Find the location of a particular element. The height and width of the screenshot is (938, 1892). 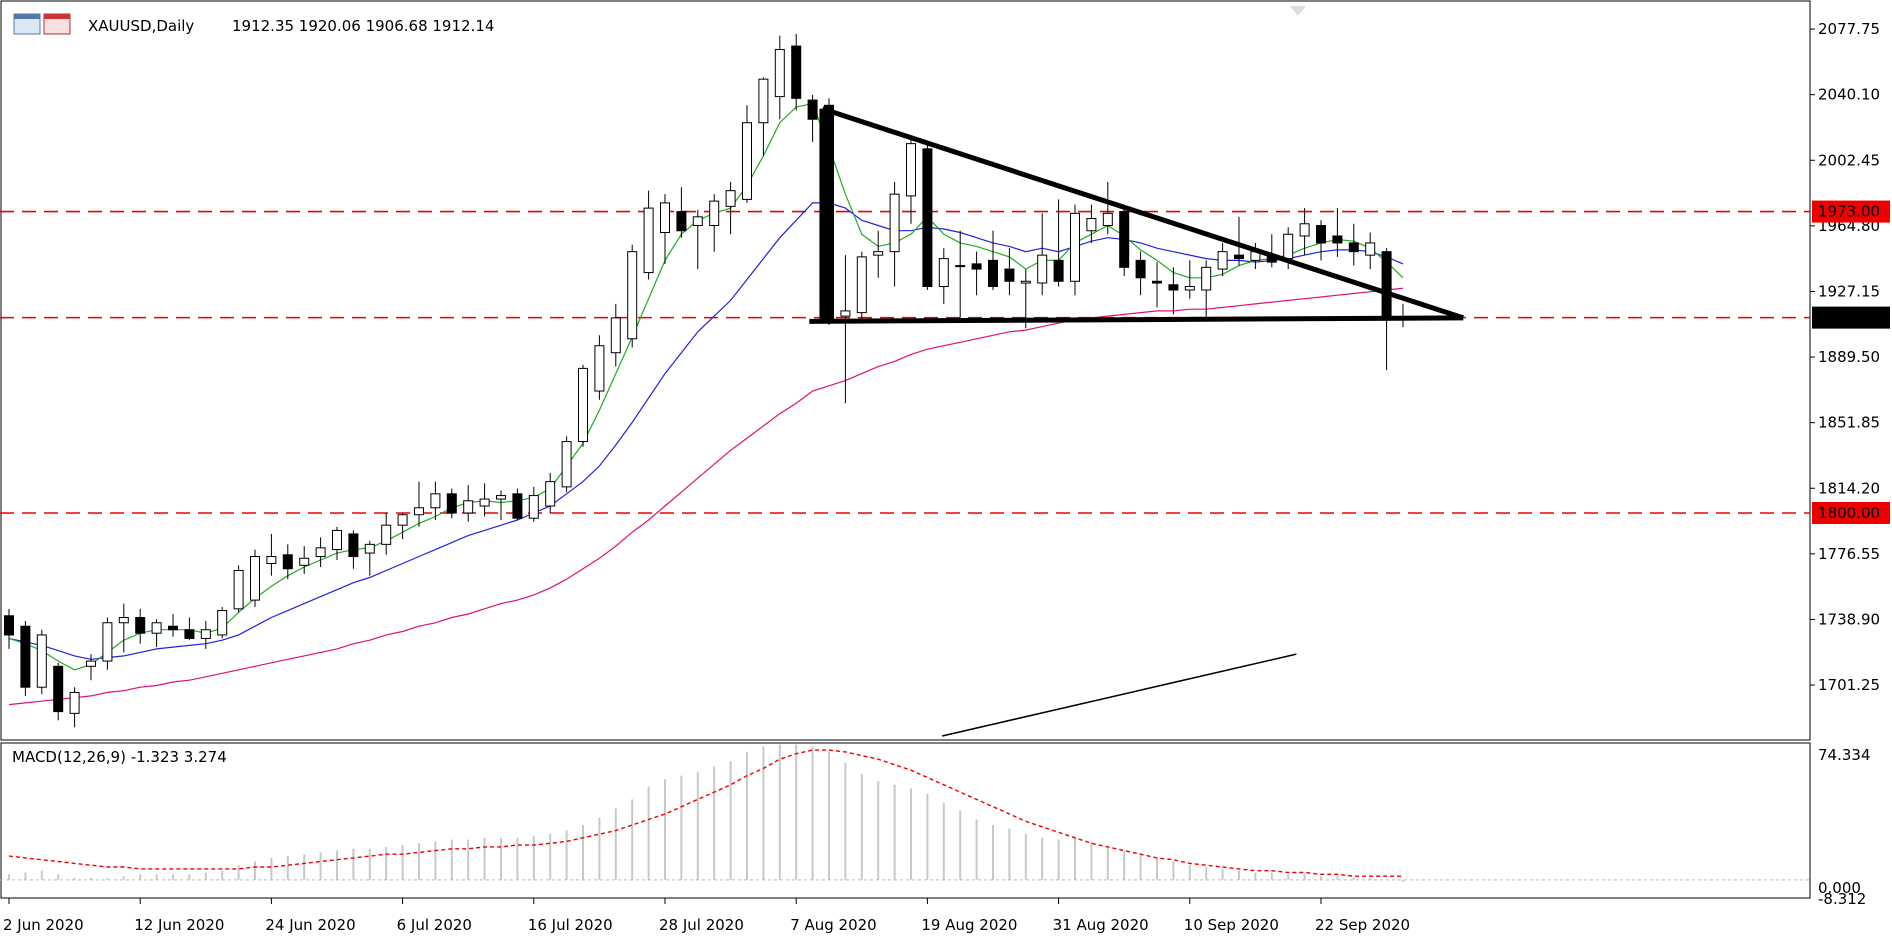

trend-line-lower is located at coordinates (1119, 695).